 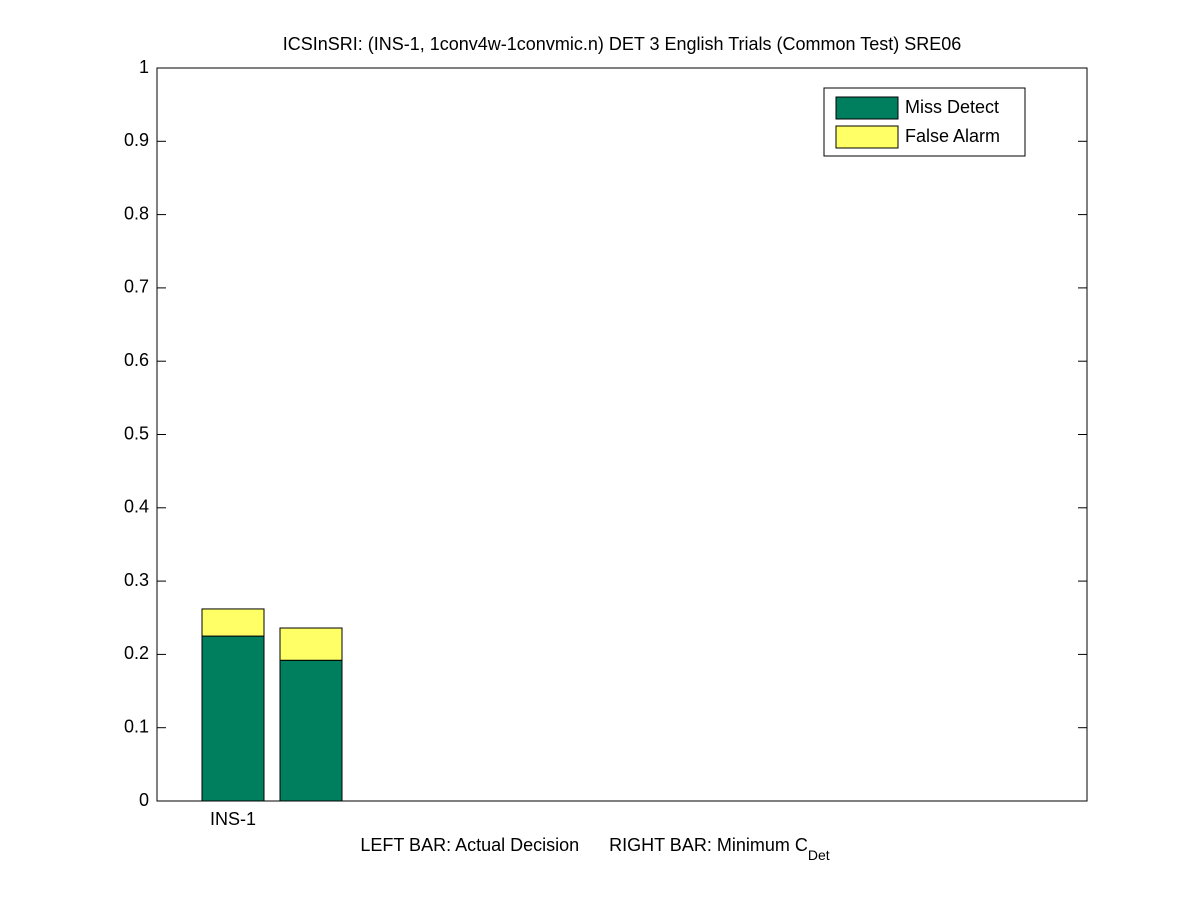 What do you see at coordinates (819, 855) in the screenshot?
I see `x-label-subscript: Det` at bounding box center [819, 855].